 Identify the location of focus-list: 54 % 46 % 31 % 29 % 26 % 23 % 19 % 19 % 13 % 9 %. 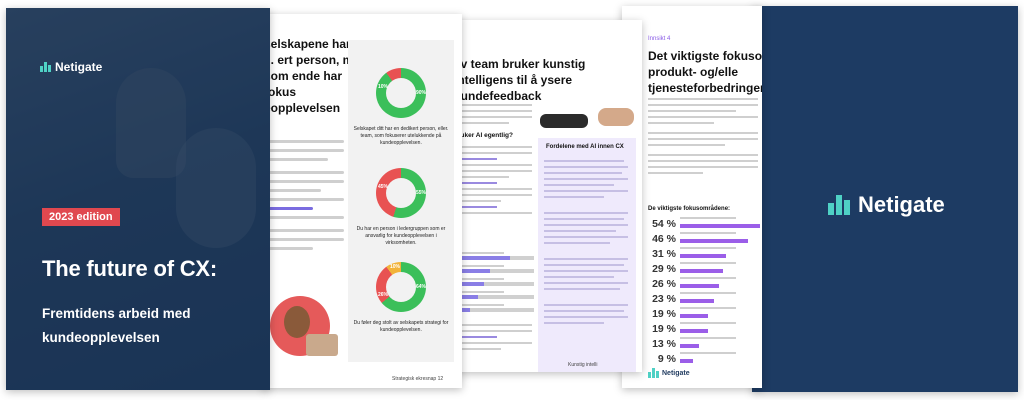
(704, 291).